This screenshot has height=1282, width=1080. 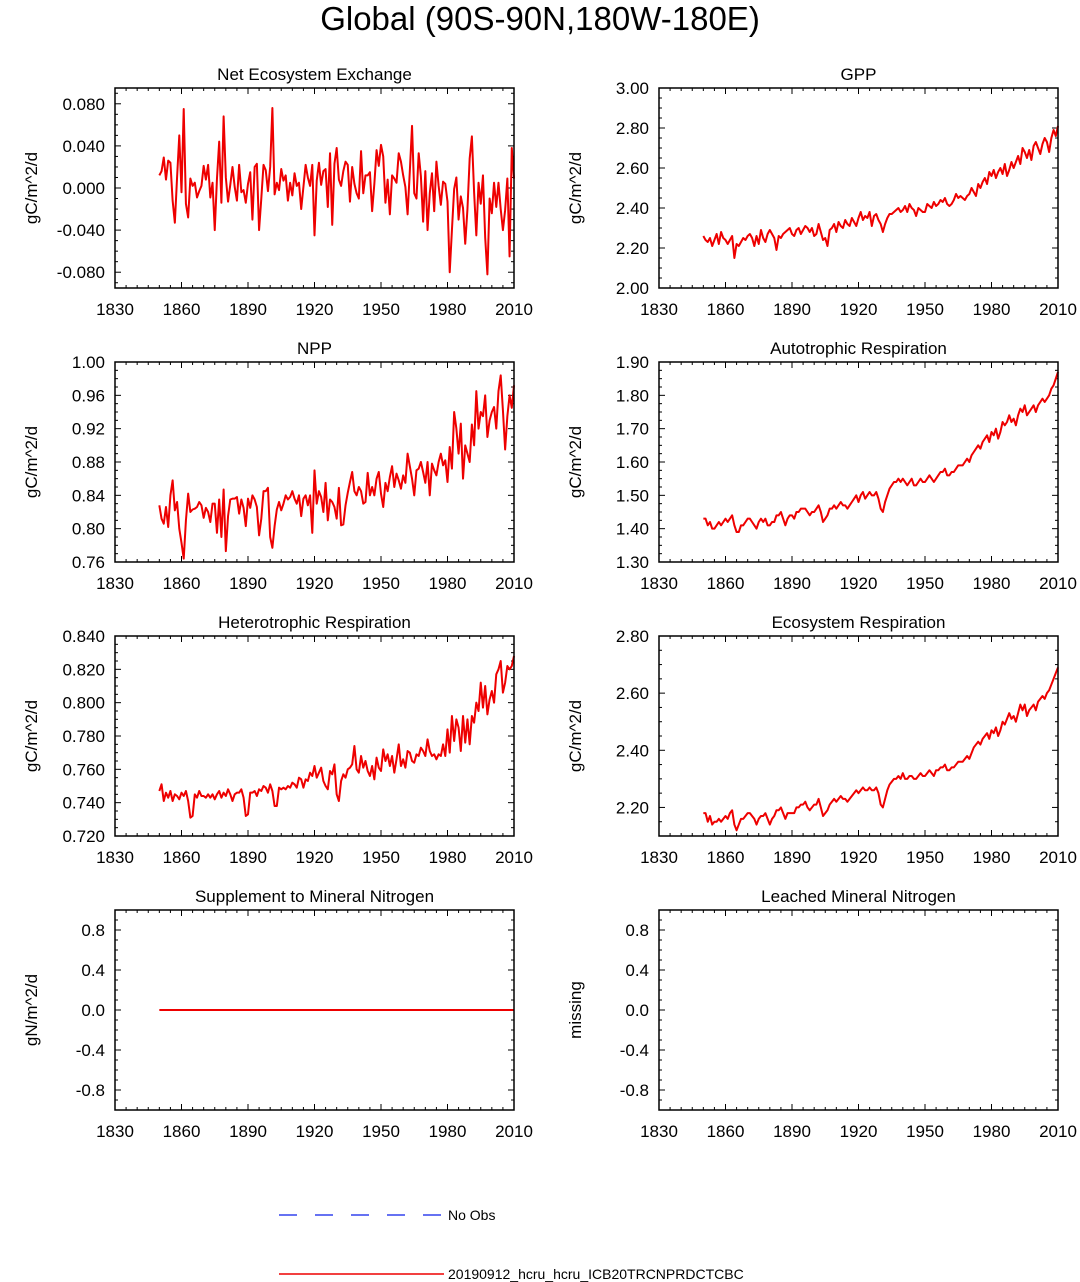 I want to click on y-tick-label: 0.88, so click(x=88, y=462).